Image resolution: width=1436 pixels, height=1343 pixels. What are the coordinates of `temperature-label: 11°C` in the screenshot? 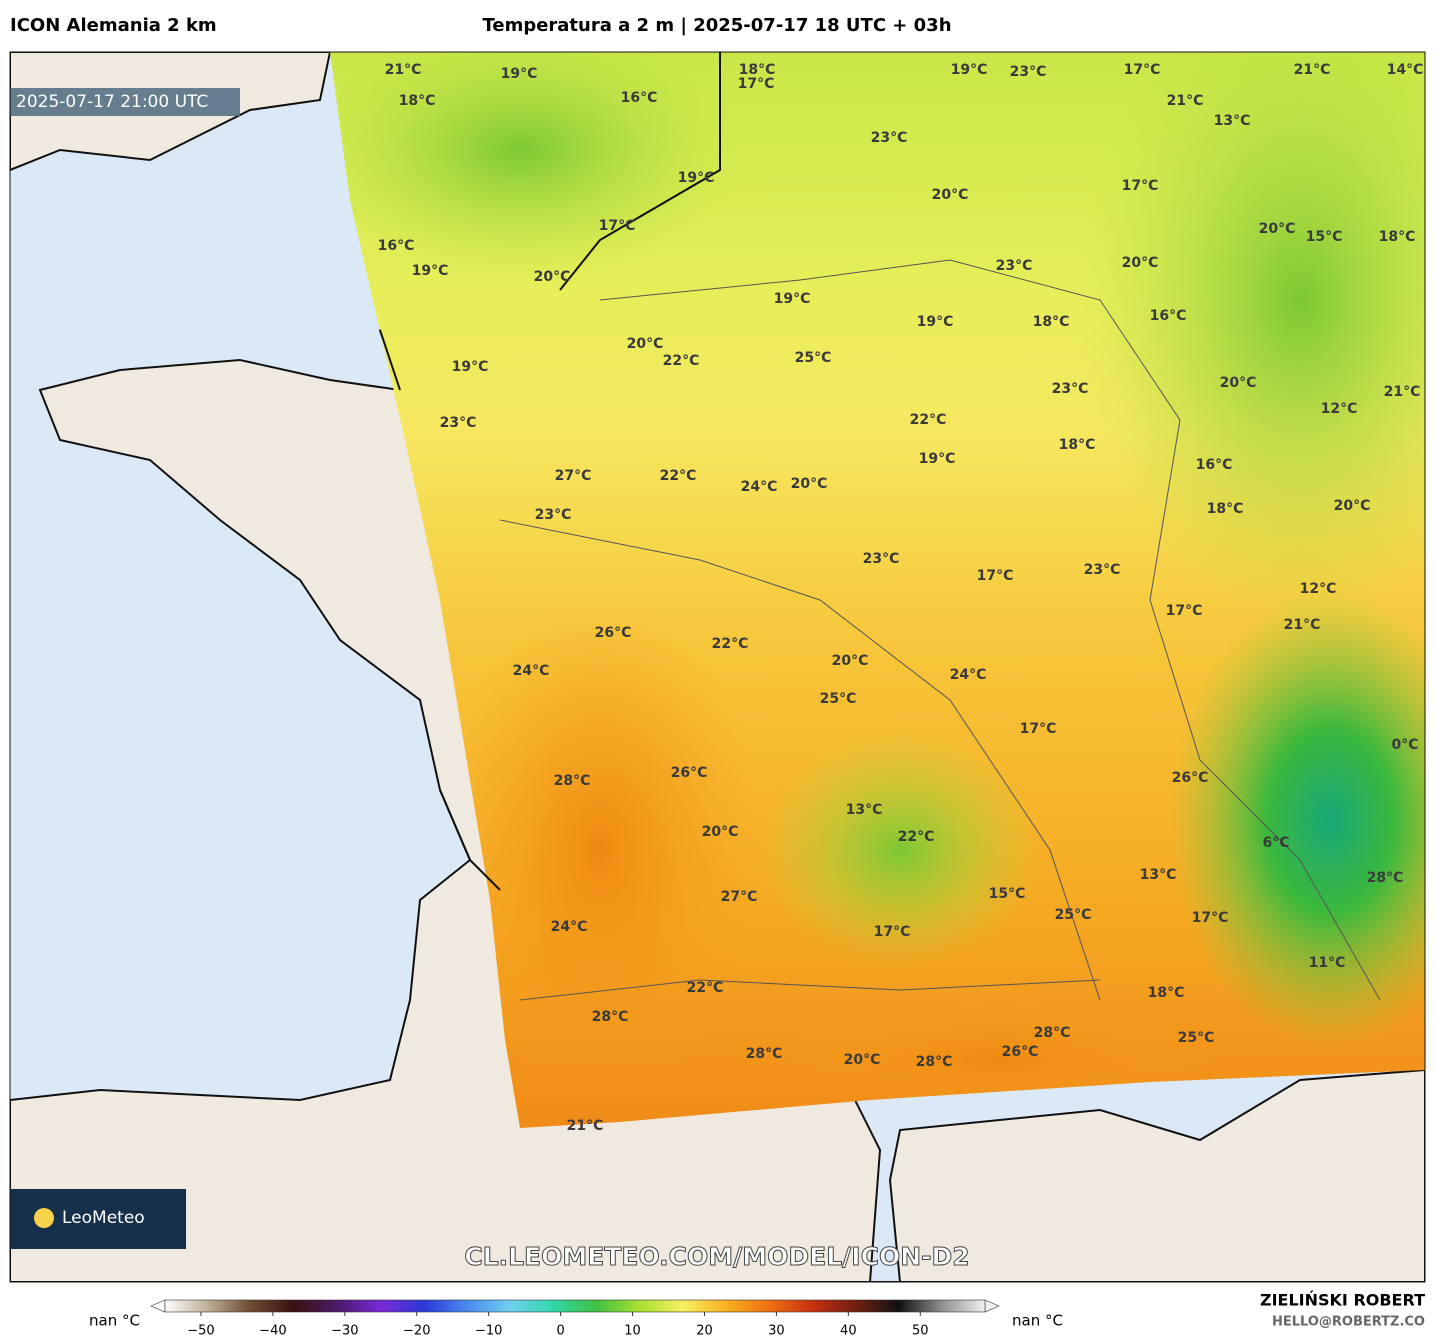 It's located at (1327, 963).